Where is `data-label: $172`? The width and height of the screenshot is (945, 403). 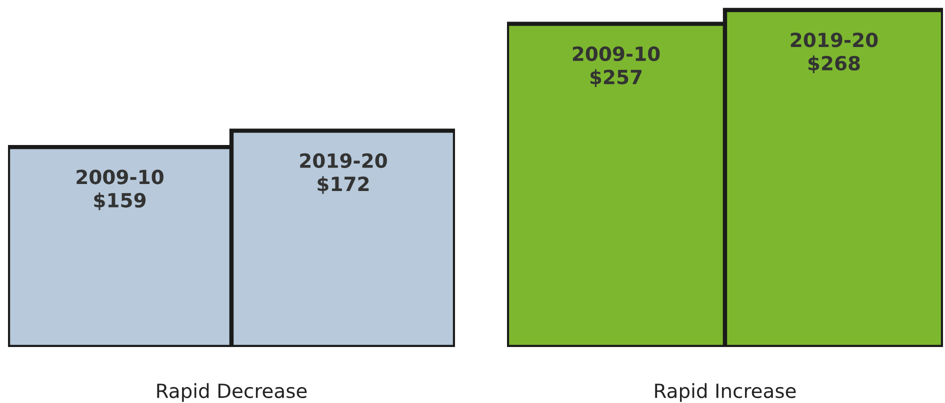
data-label: $172 is located at coordinates (343, 185).